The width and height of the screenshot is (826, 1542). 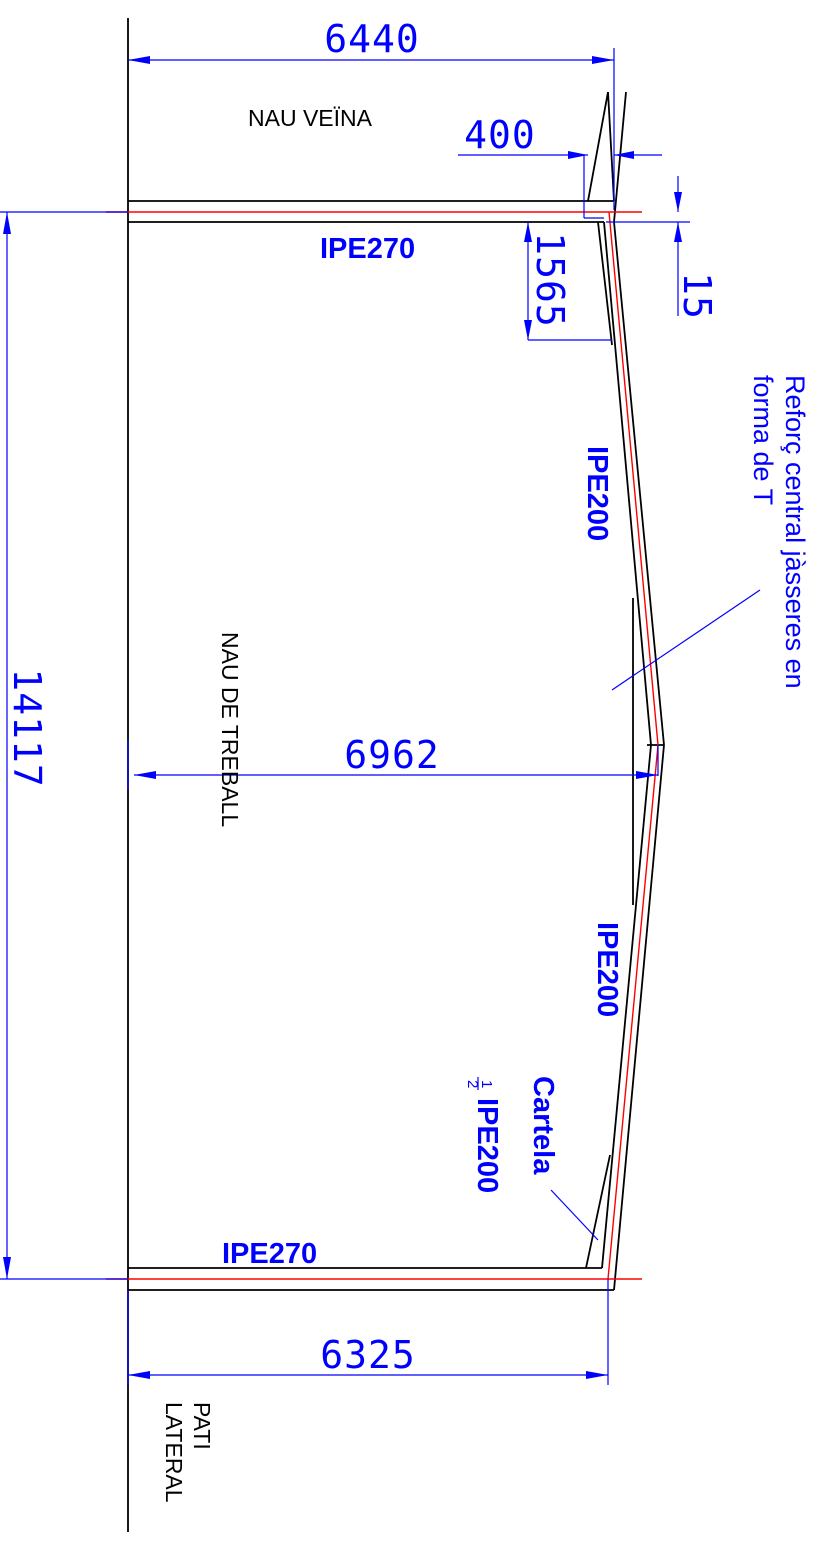 I want to click on dim-6325-text: 6325, so click(x=368, y=1355).